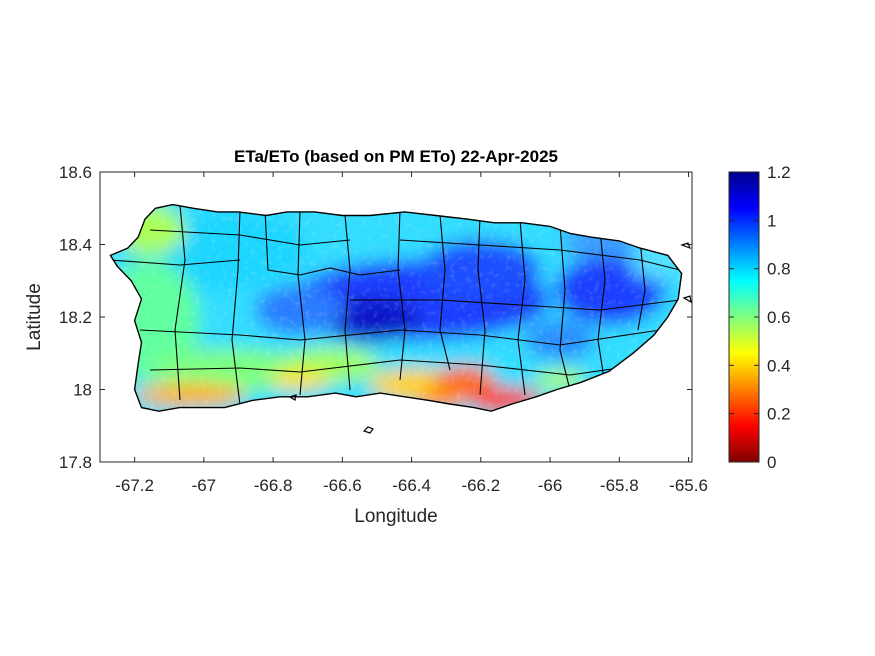  What do you see at coordinates (779, 365) in the screenshot?
I see `colorbar-tick-label: 0.4` at bounding box center [779, 365].